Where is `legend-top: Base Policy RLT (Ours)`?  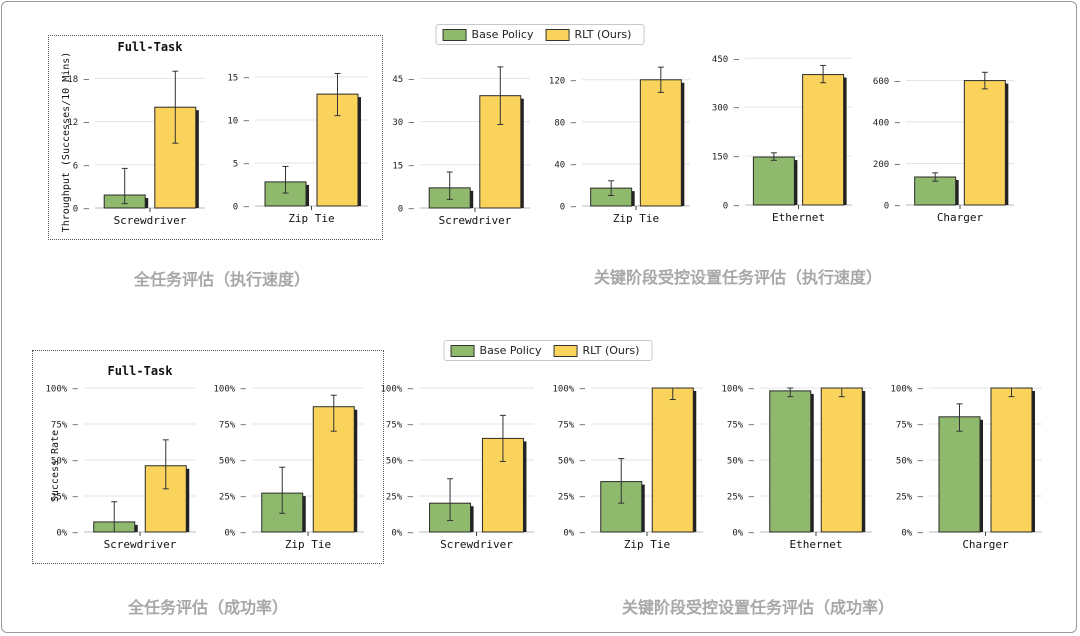 legend-top: Base Policy RLT (Ours) is located at coordinates (540, 34).